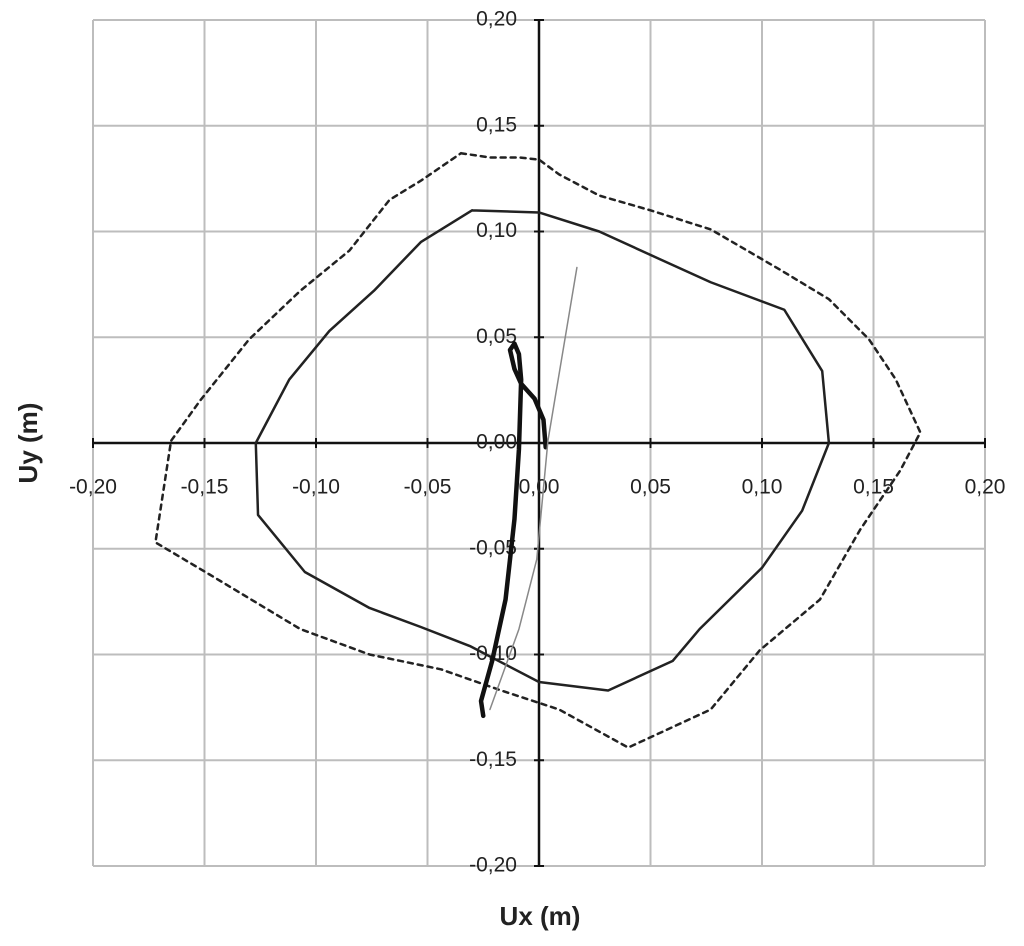 The height and width of the screenshot is (946, 1024). What do you see at coordinates (493, 865) in the screenshot?
I see `y-tick-label: -0,20` at bounding box center [493, 865].